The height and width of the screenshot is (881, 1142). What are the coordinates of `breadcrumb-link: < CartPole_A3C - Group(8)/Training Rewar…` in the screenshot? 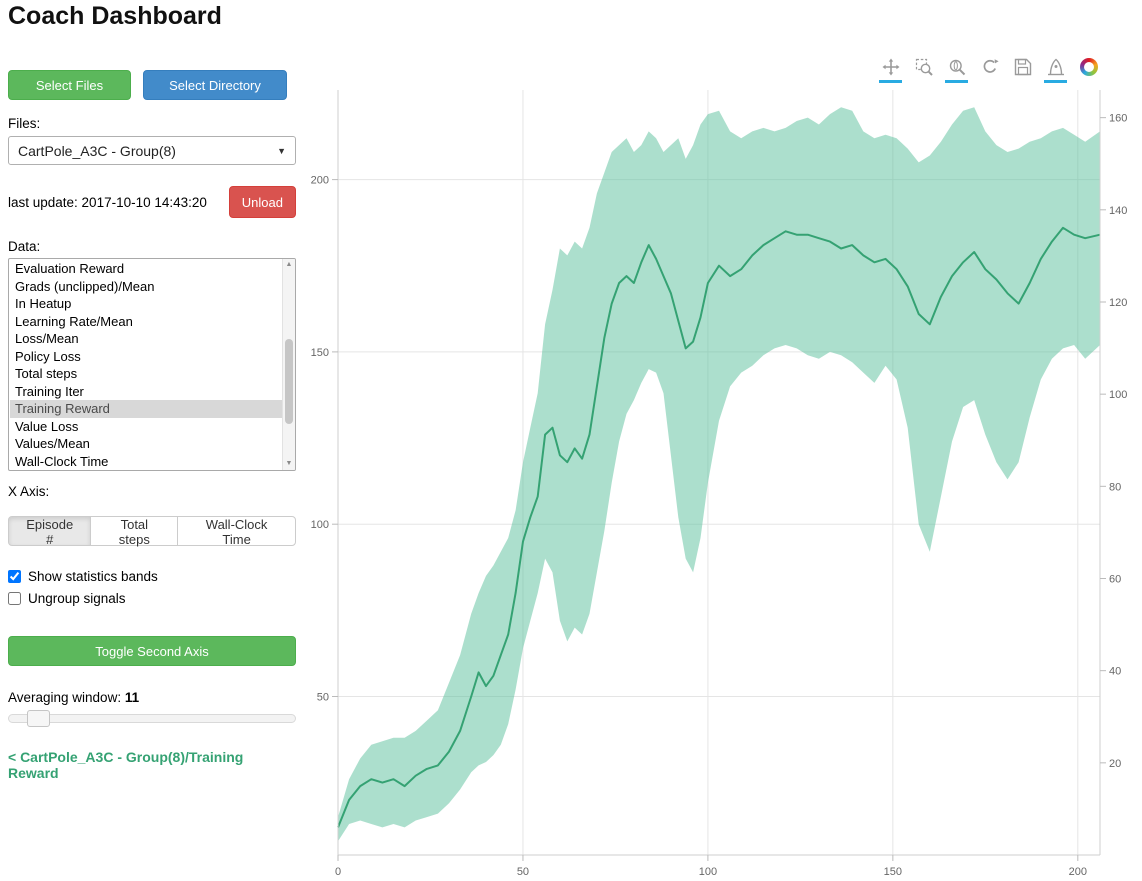 It's located at (126, 765).